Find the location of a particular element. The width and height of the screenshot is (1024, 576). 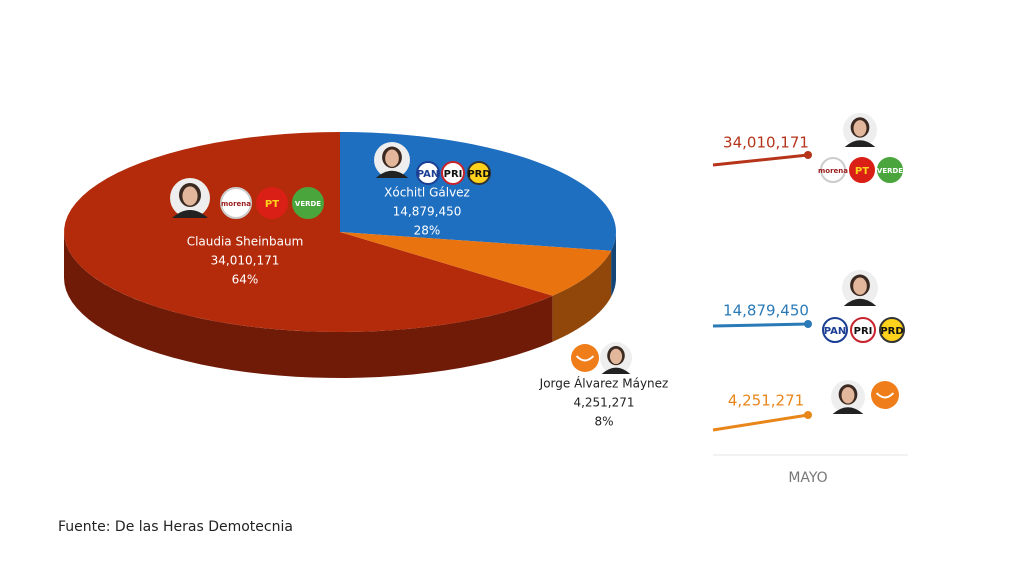

value-label: 4,251,271 is located at coordinates (766, 401).